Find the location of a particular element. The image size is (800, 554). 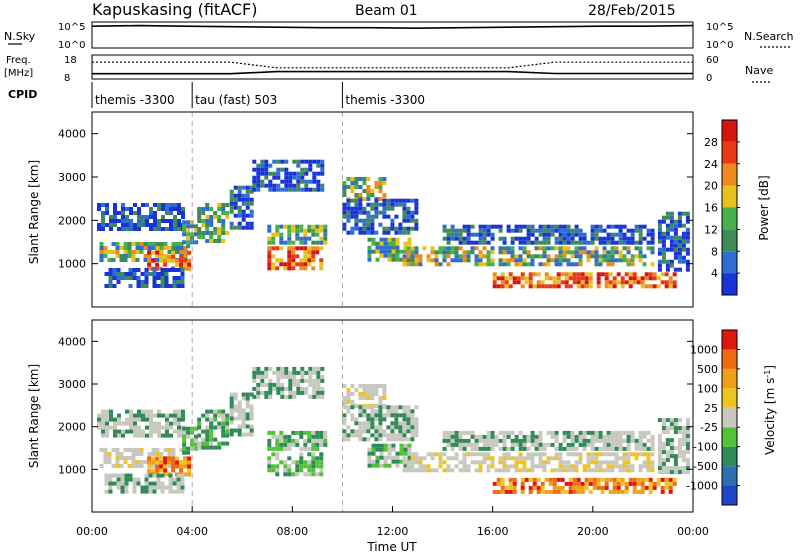

colorbar-tick-label: -500 is located at coordinates (705, 466).